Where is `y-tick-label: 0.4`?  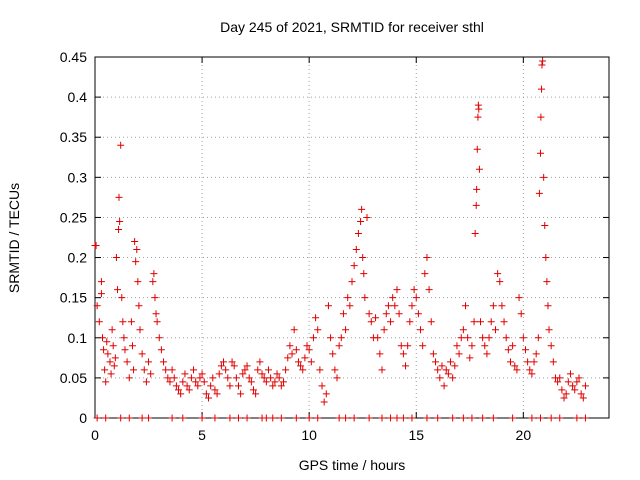 y-tick-label: 0.4 is located at coordinates (78, 97).